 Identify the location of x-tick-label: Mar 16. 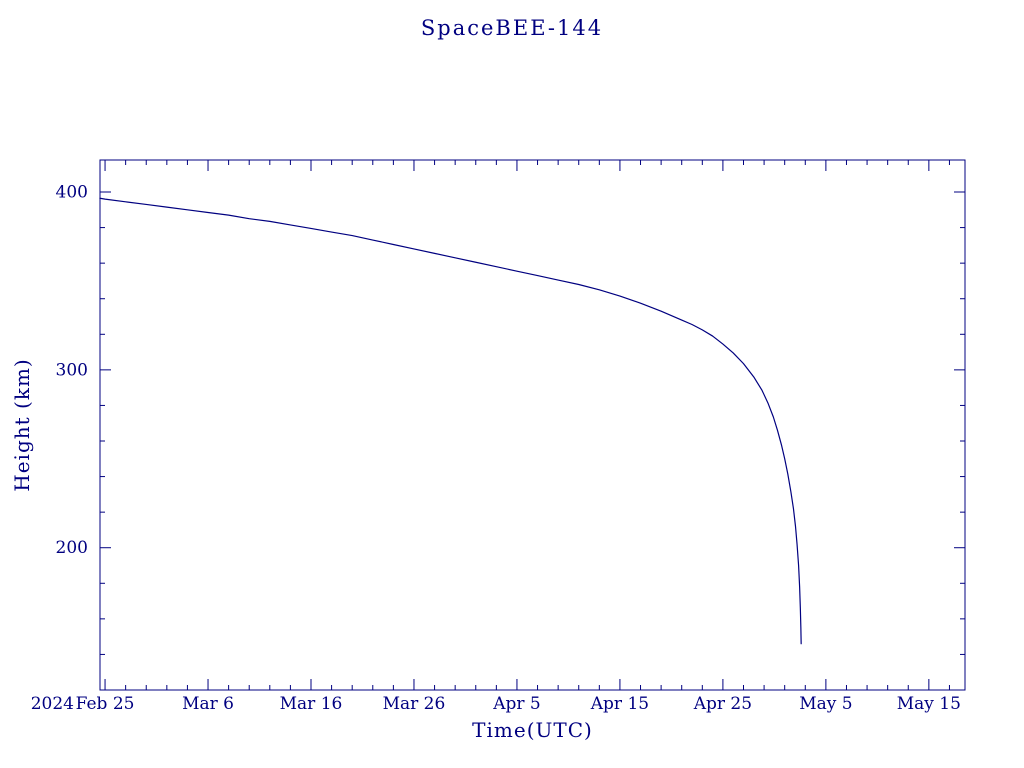
(311, 704).